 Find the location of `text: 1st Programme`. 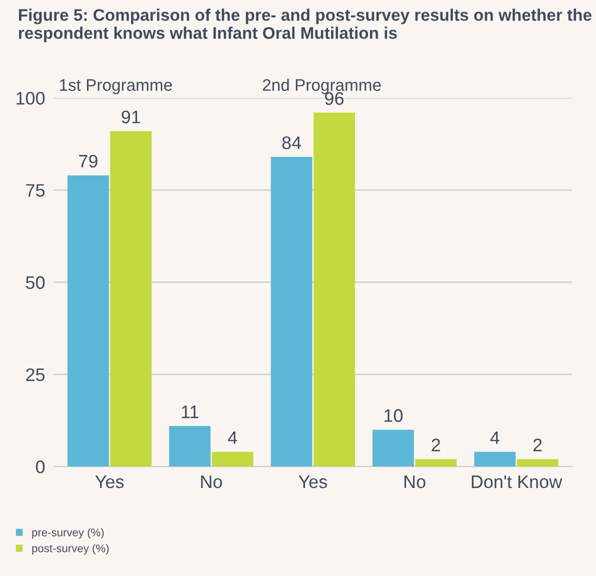

text: 1st Programme is located at coordinates (116, 86).